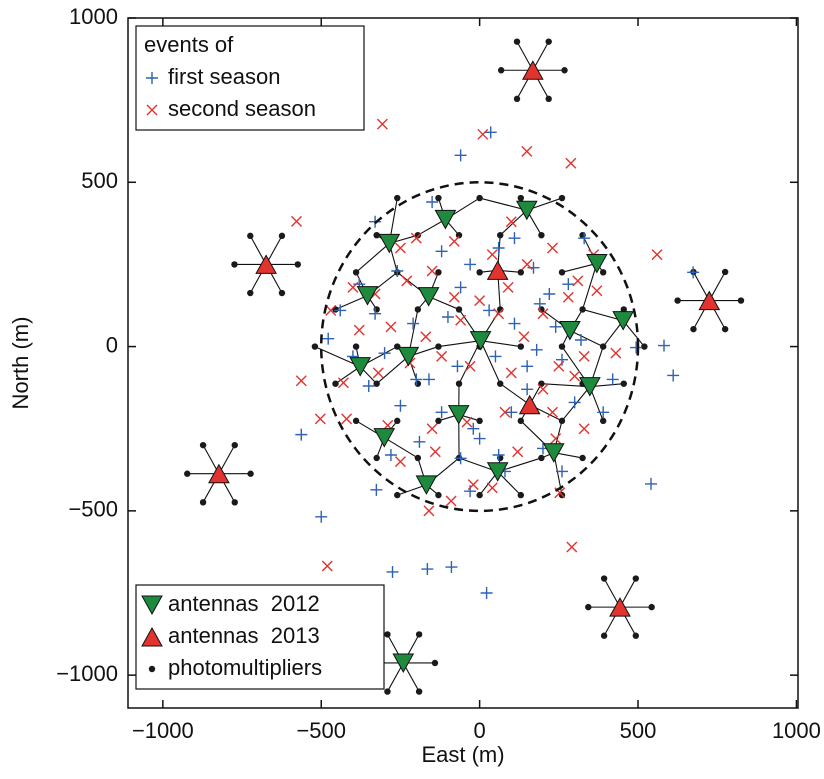  Describe the element at coordinates (245, 667) in the screenshot. I see `legend-label: photomultipliers` at that location.